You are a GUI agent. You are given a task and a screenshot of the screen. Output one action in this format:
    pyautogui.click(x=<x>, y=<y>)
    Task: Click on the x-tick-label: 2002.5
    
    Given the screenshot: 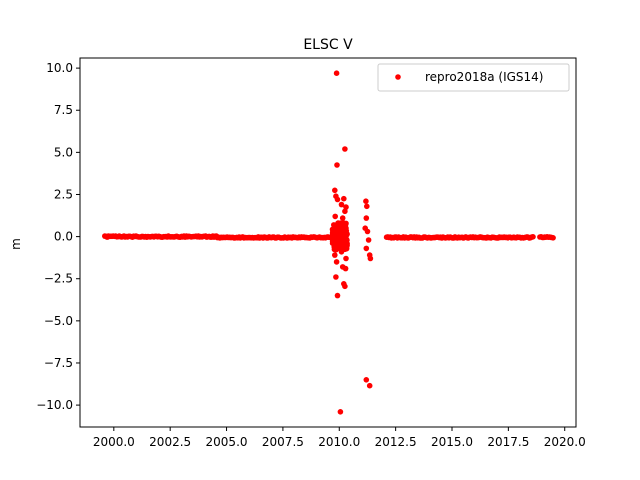 What is the action you would take?
    pyautogui.click(x=170, y=442)
    